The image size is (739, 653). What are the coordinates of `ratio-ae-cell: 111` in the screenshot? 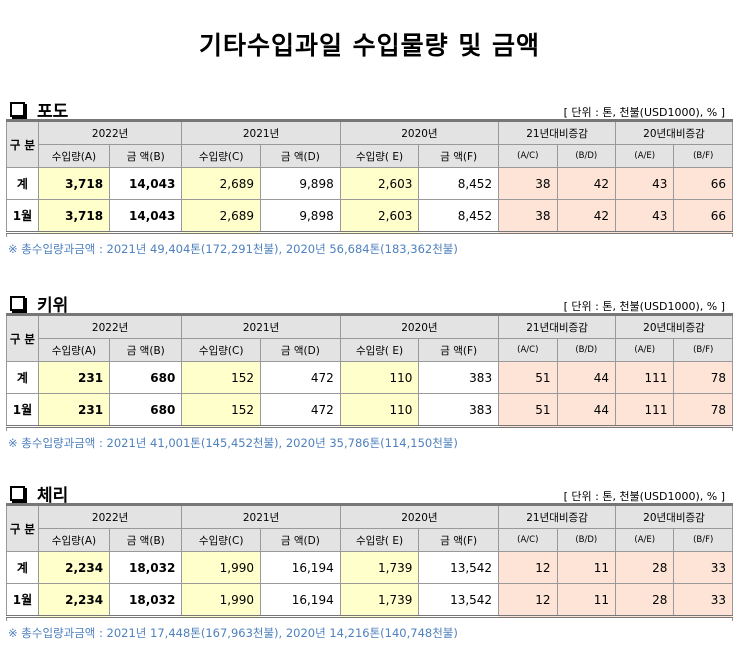 It's located at (644, 377).